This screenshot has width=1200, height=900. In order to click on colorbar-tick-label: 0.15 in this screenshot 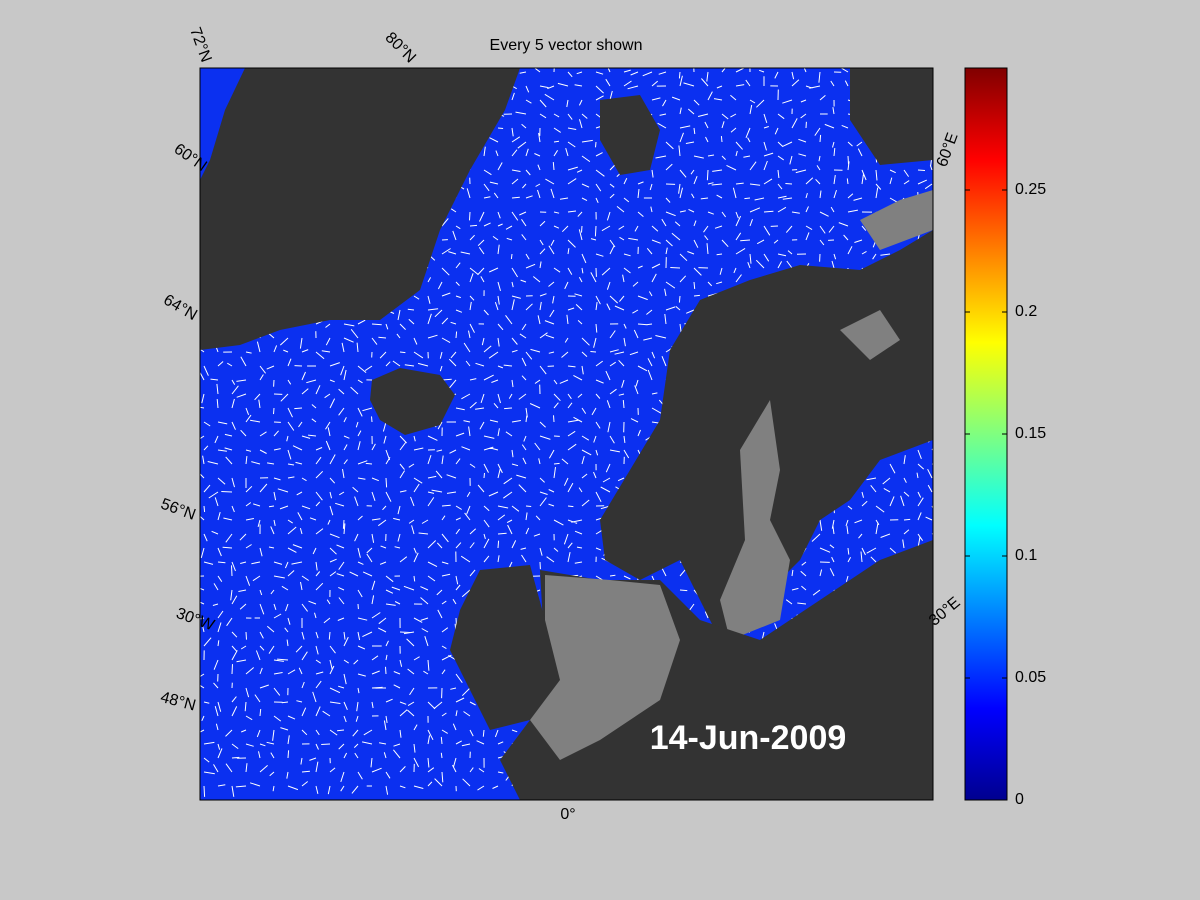, I will do `click(1030, 433)`.